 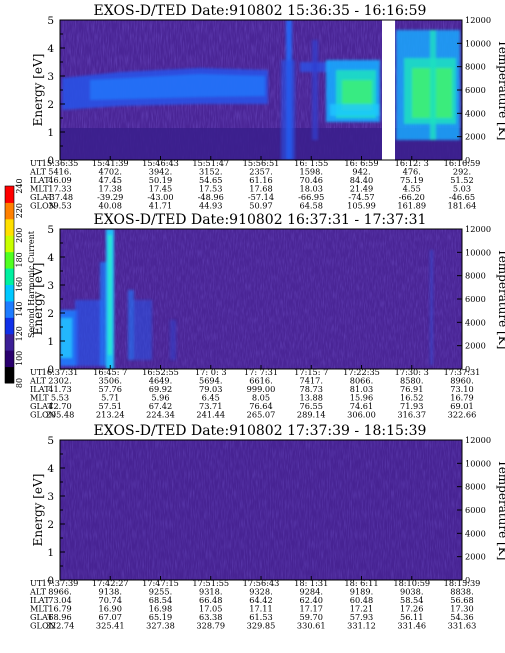 I want to click on panel-3-right-tick-label: 10000, so click(x=478, y=463).